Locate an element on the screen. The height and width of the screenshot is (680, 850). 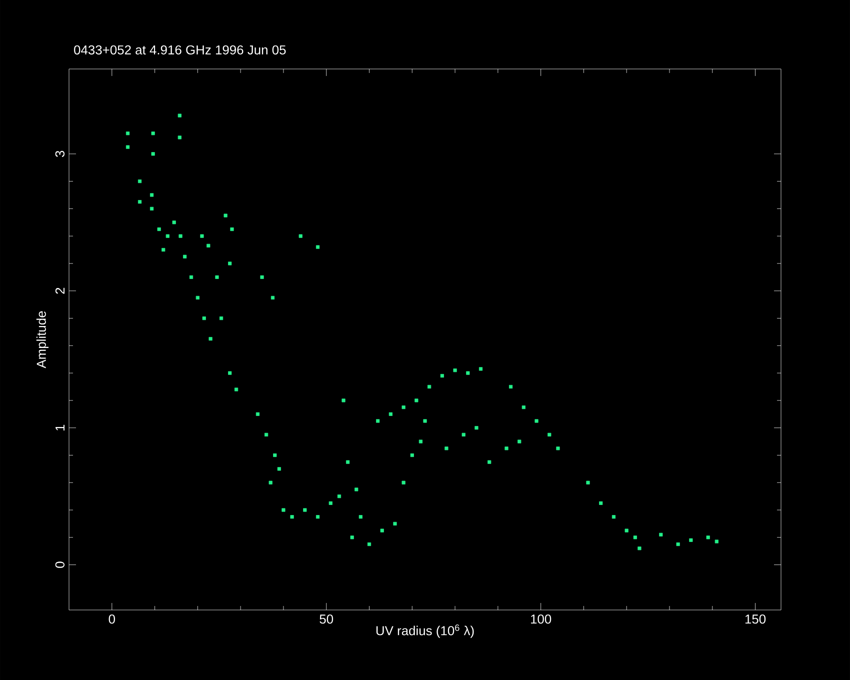
chart-title: 0433+052 at 4.916 GHz 1996 Jun 05 is located at coordinates (180, 49).